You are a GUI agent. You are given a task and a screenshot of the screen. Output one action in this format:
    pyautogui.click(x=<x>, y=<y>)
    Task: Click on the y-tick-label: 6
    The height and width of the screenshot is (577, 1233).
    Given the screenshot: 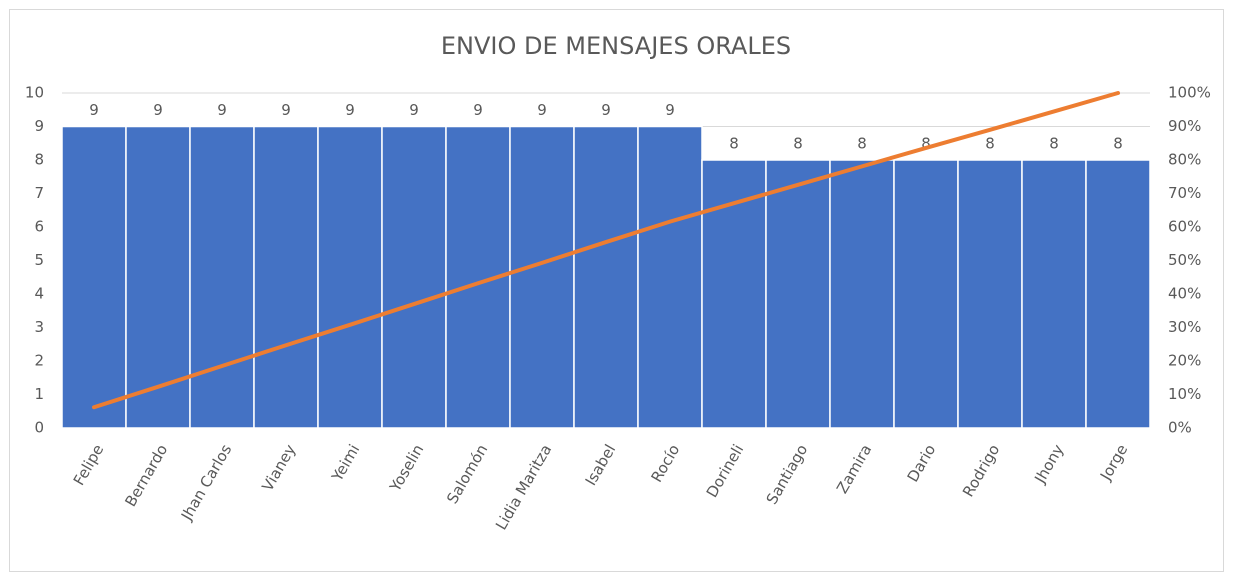 What is the action you would take?
    pyautogui.click(x=39, y=227)
    